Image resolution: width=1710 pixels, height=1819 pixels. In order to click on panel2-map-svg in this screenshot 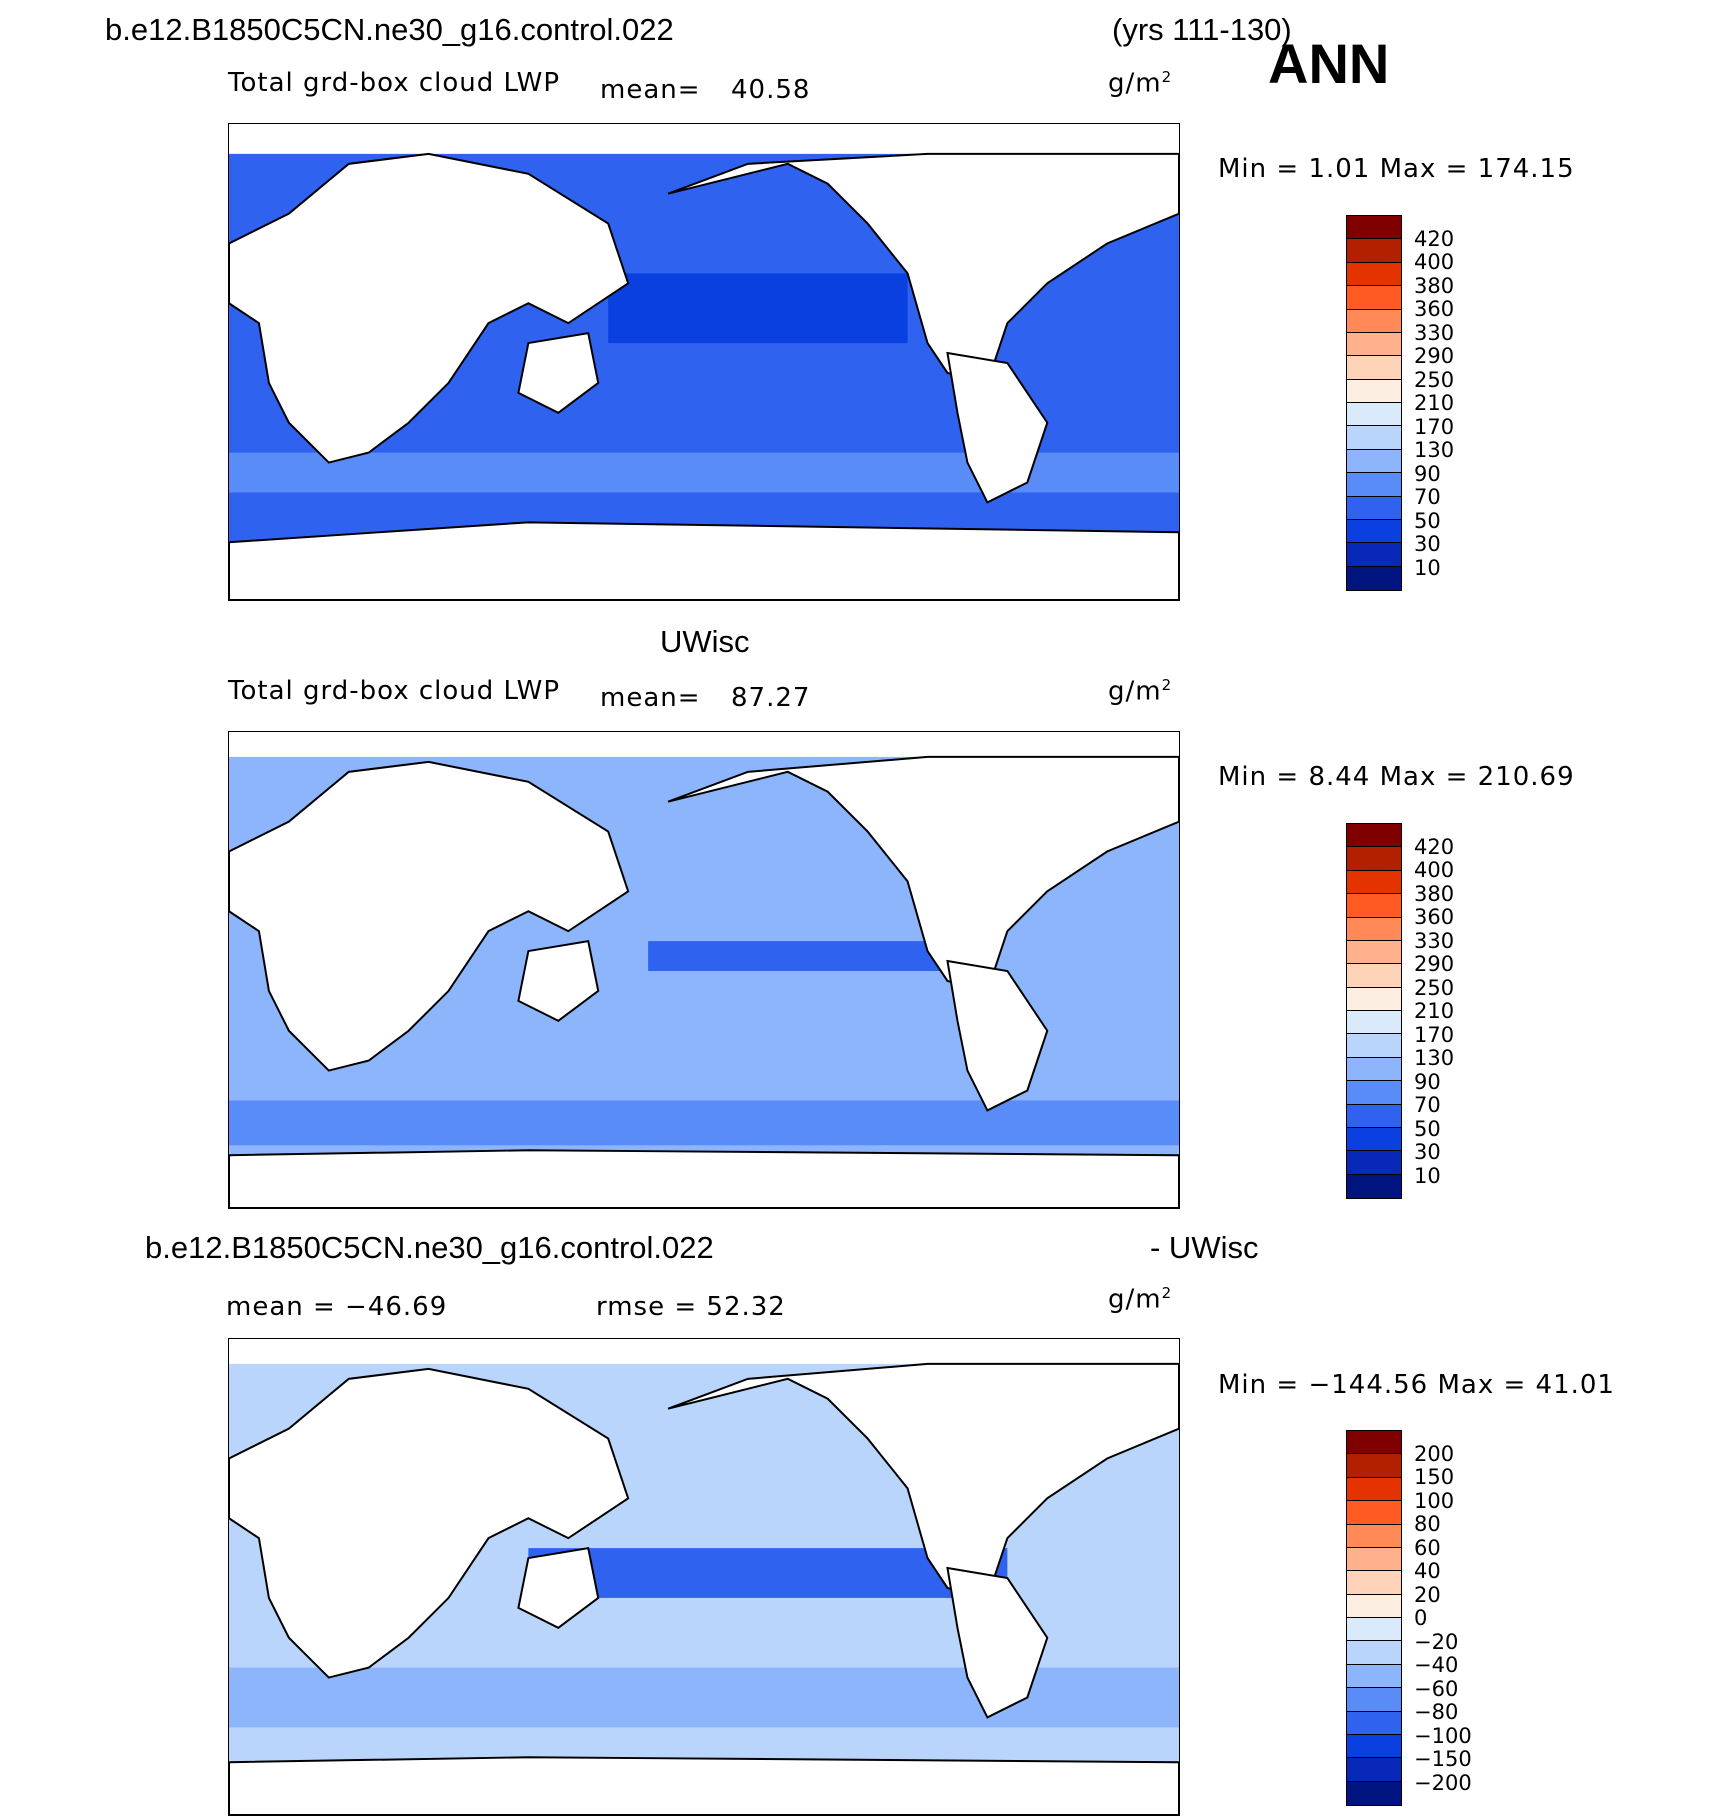, I will do `click(704, 981)`.